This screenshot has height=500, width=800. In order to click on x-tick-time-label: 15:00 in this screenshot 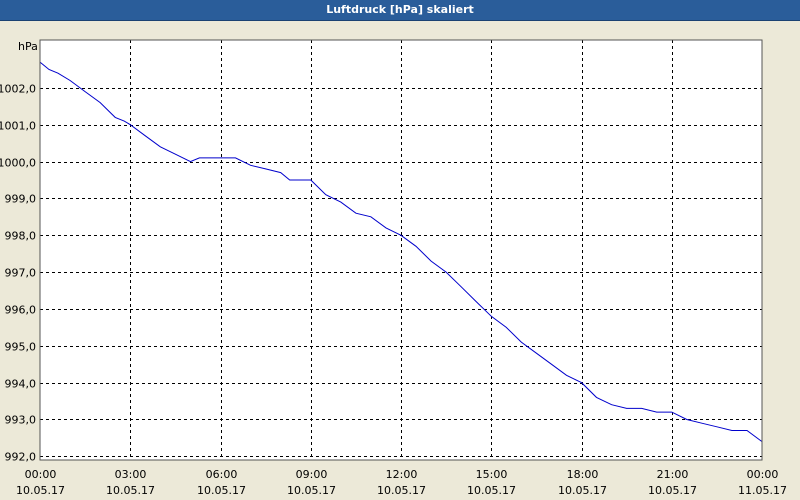, I will do `click(492, 474)`.